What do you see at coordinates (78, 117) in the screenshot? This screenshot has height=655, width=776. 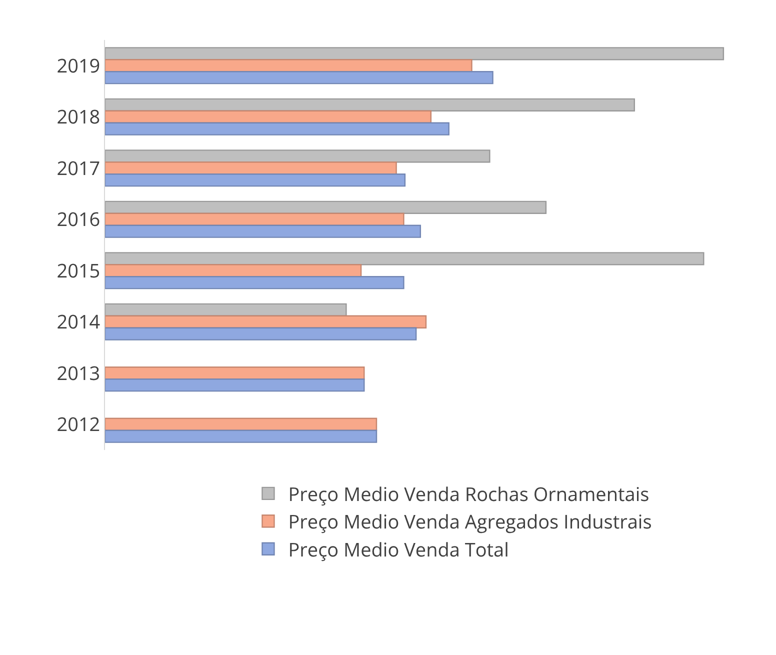 I see `y-tick-label: 2018` at bounding box center [78, 117].